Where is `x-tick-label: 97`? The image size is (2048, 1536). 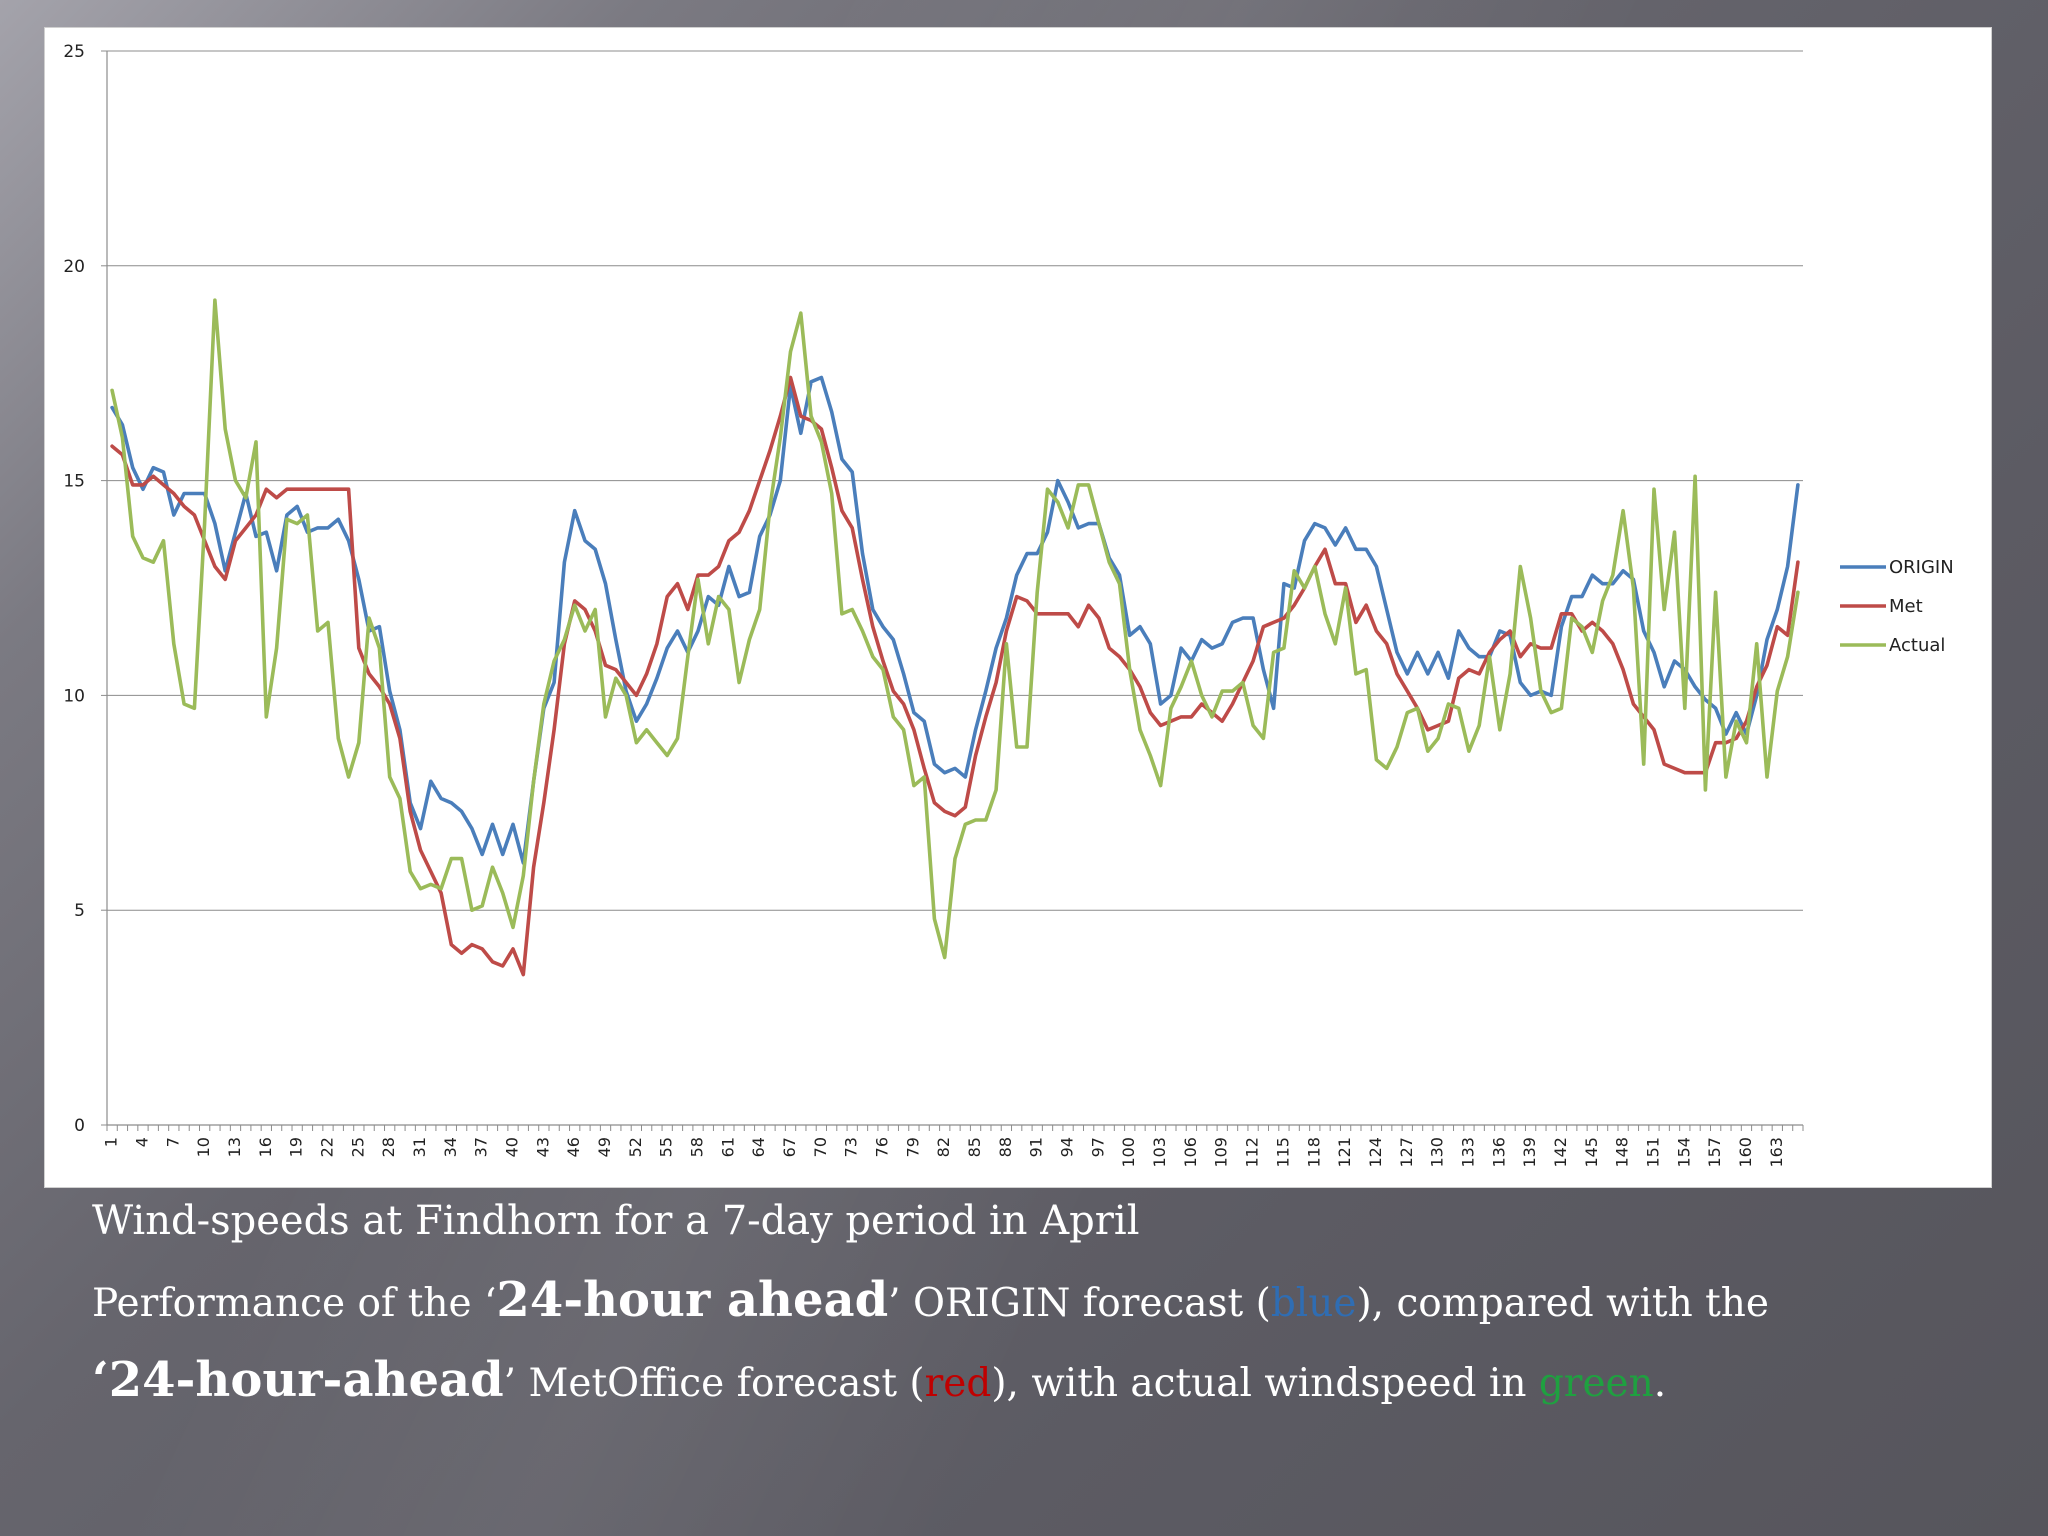
x-tick-label: 97 is located at coordinates (1097, 1147).